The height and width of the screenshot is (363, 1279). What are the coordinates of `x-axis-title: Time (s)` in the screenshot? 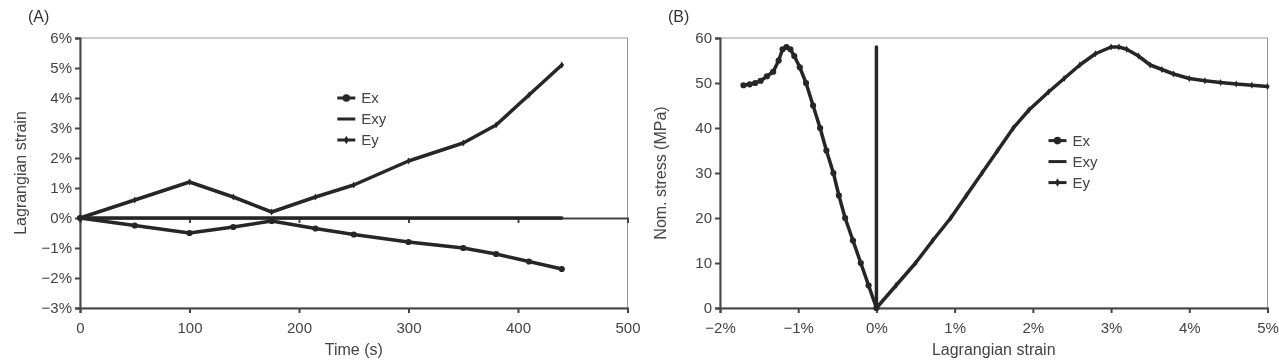 It's located at (353, 349).